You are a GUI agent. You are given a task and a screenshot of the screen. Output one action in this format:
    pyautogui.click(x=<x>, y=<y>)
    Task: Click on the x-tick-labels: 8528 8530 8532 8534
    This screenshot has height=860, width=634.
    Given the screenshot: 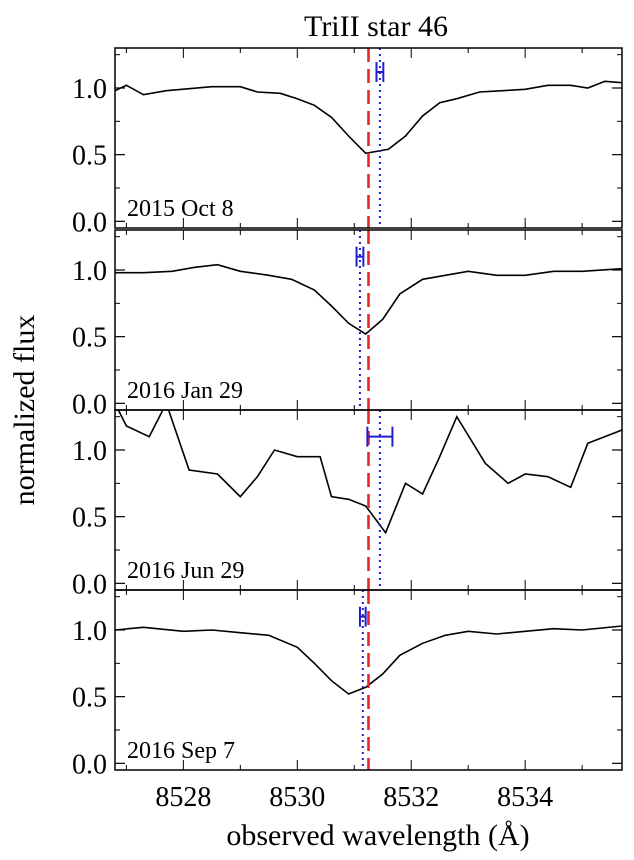 What is the action you would take?
    pyautogui.click(x=354, y=797)
    